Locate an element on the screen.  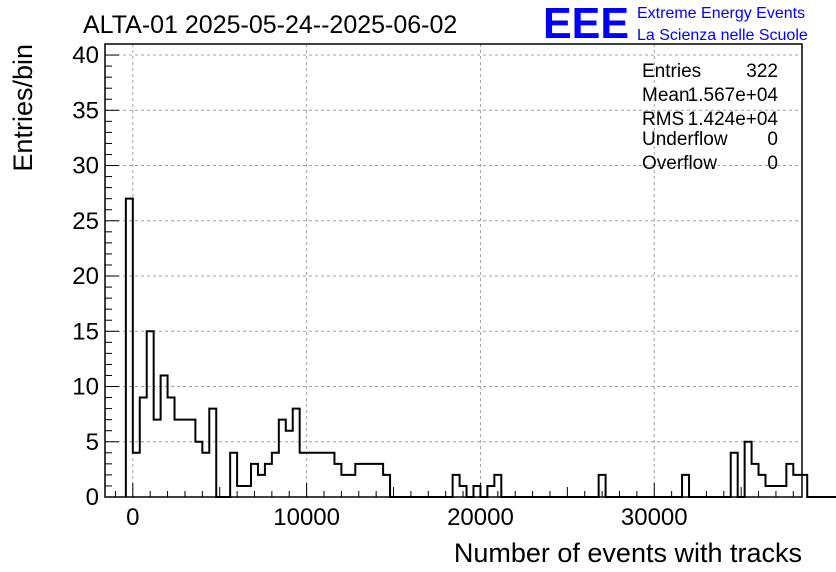
eee-logo-mark: EEE is located at coordinates (586, 24).